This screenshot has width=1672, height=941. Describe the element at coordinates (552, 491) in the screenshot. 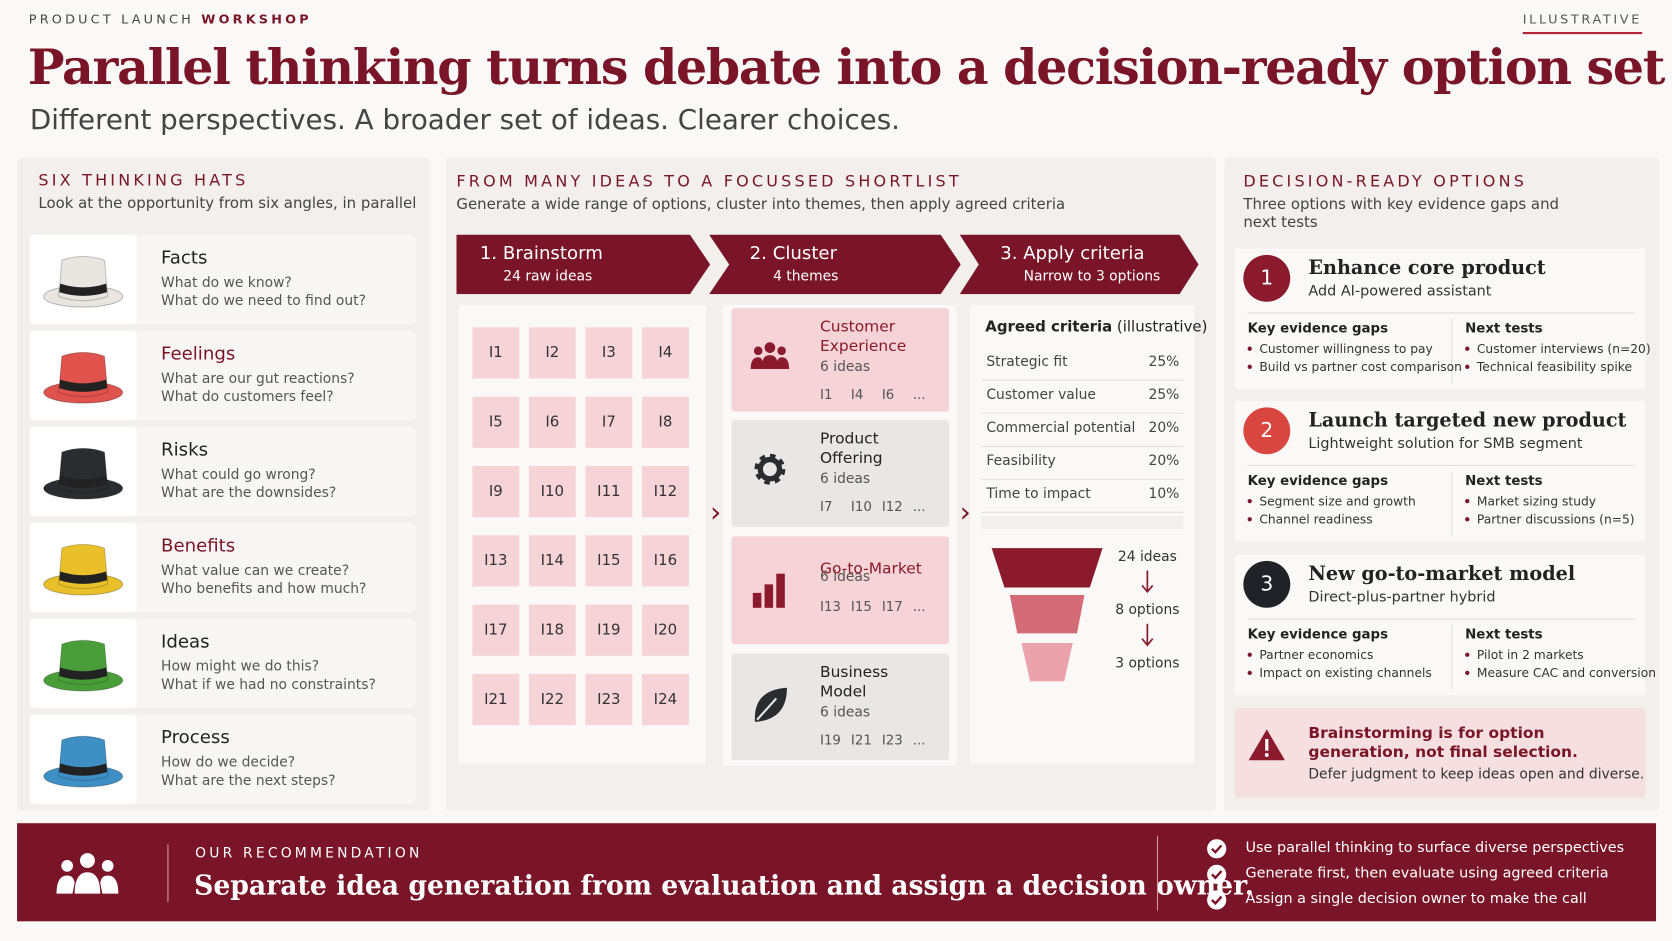

I see `idea-chip: I10` at that location.